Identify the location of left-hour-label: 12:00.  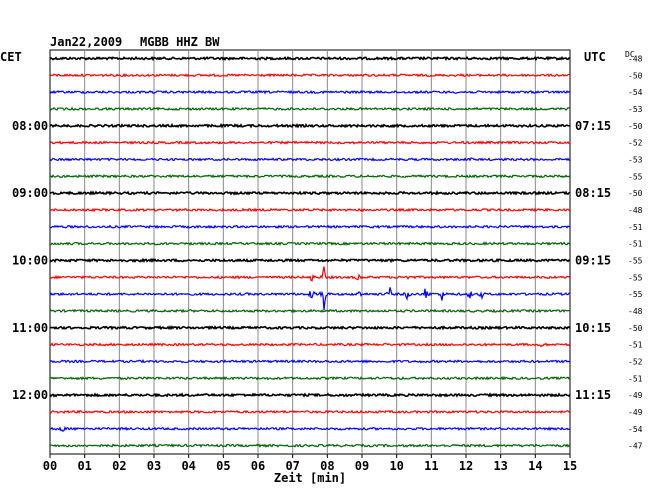
(30, 395).